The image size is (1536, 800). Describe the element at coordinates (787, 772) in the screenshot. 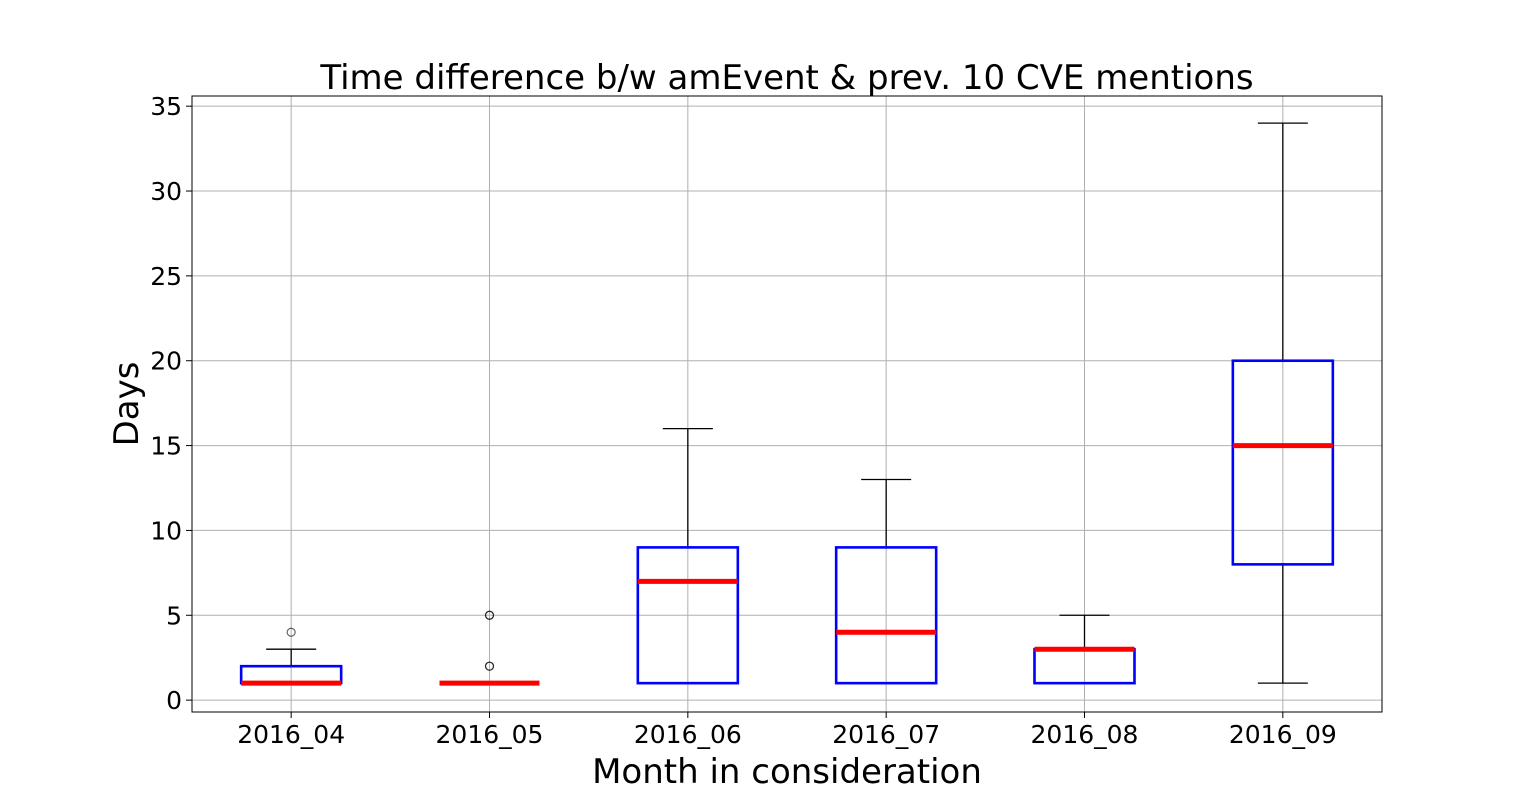

I see `x-axis-label: Month in consideration` at that location.